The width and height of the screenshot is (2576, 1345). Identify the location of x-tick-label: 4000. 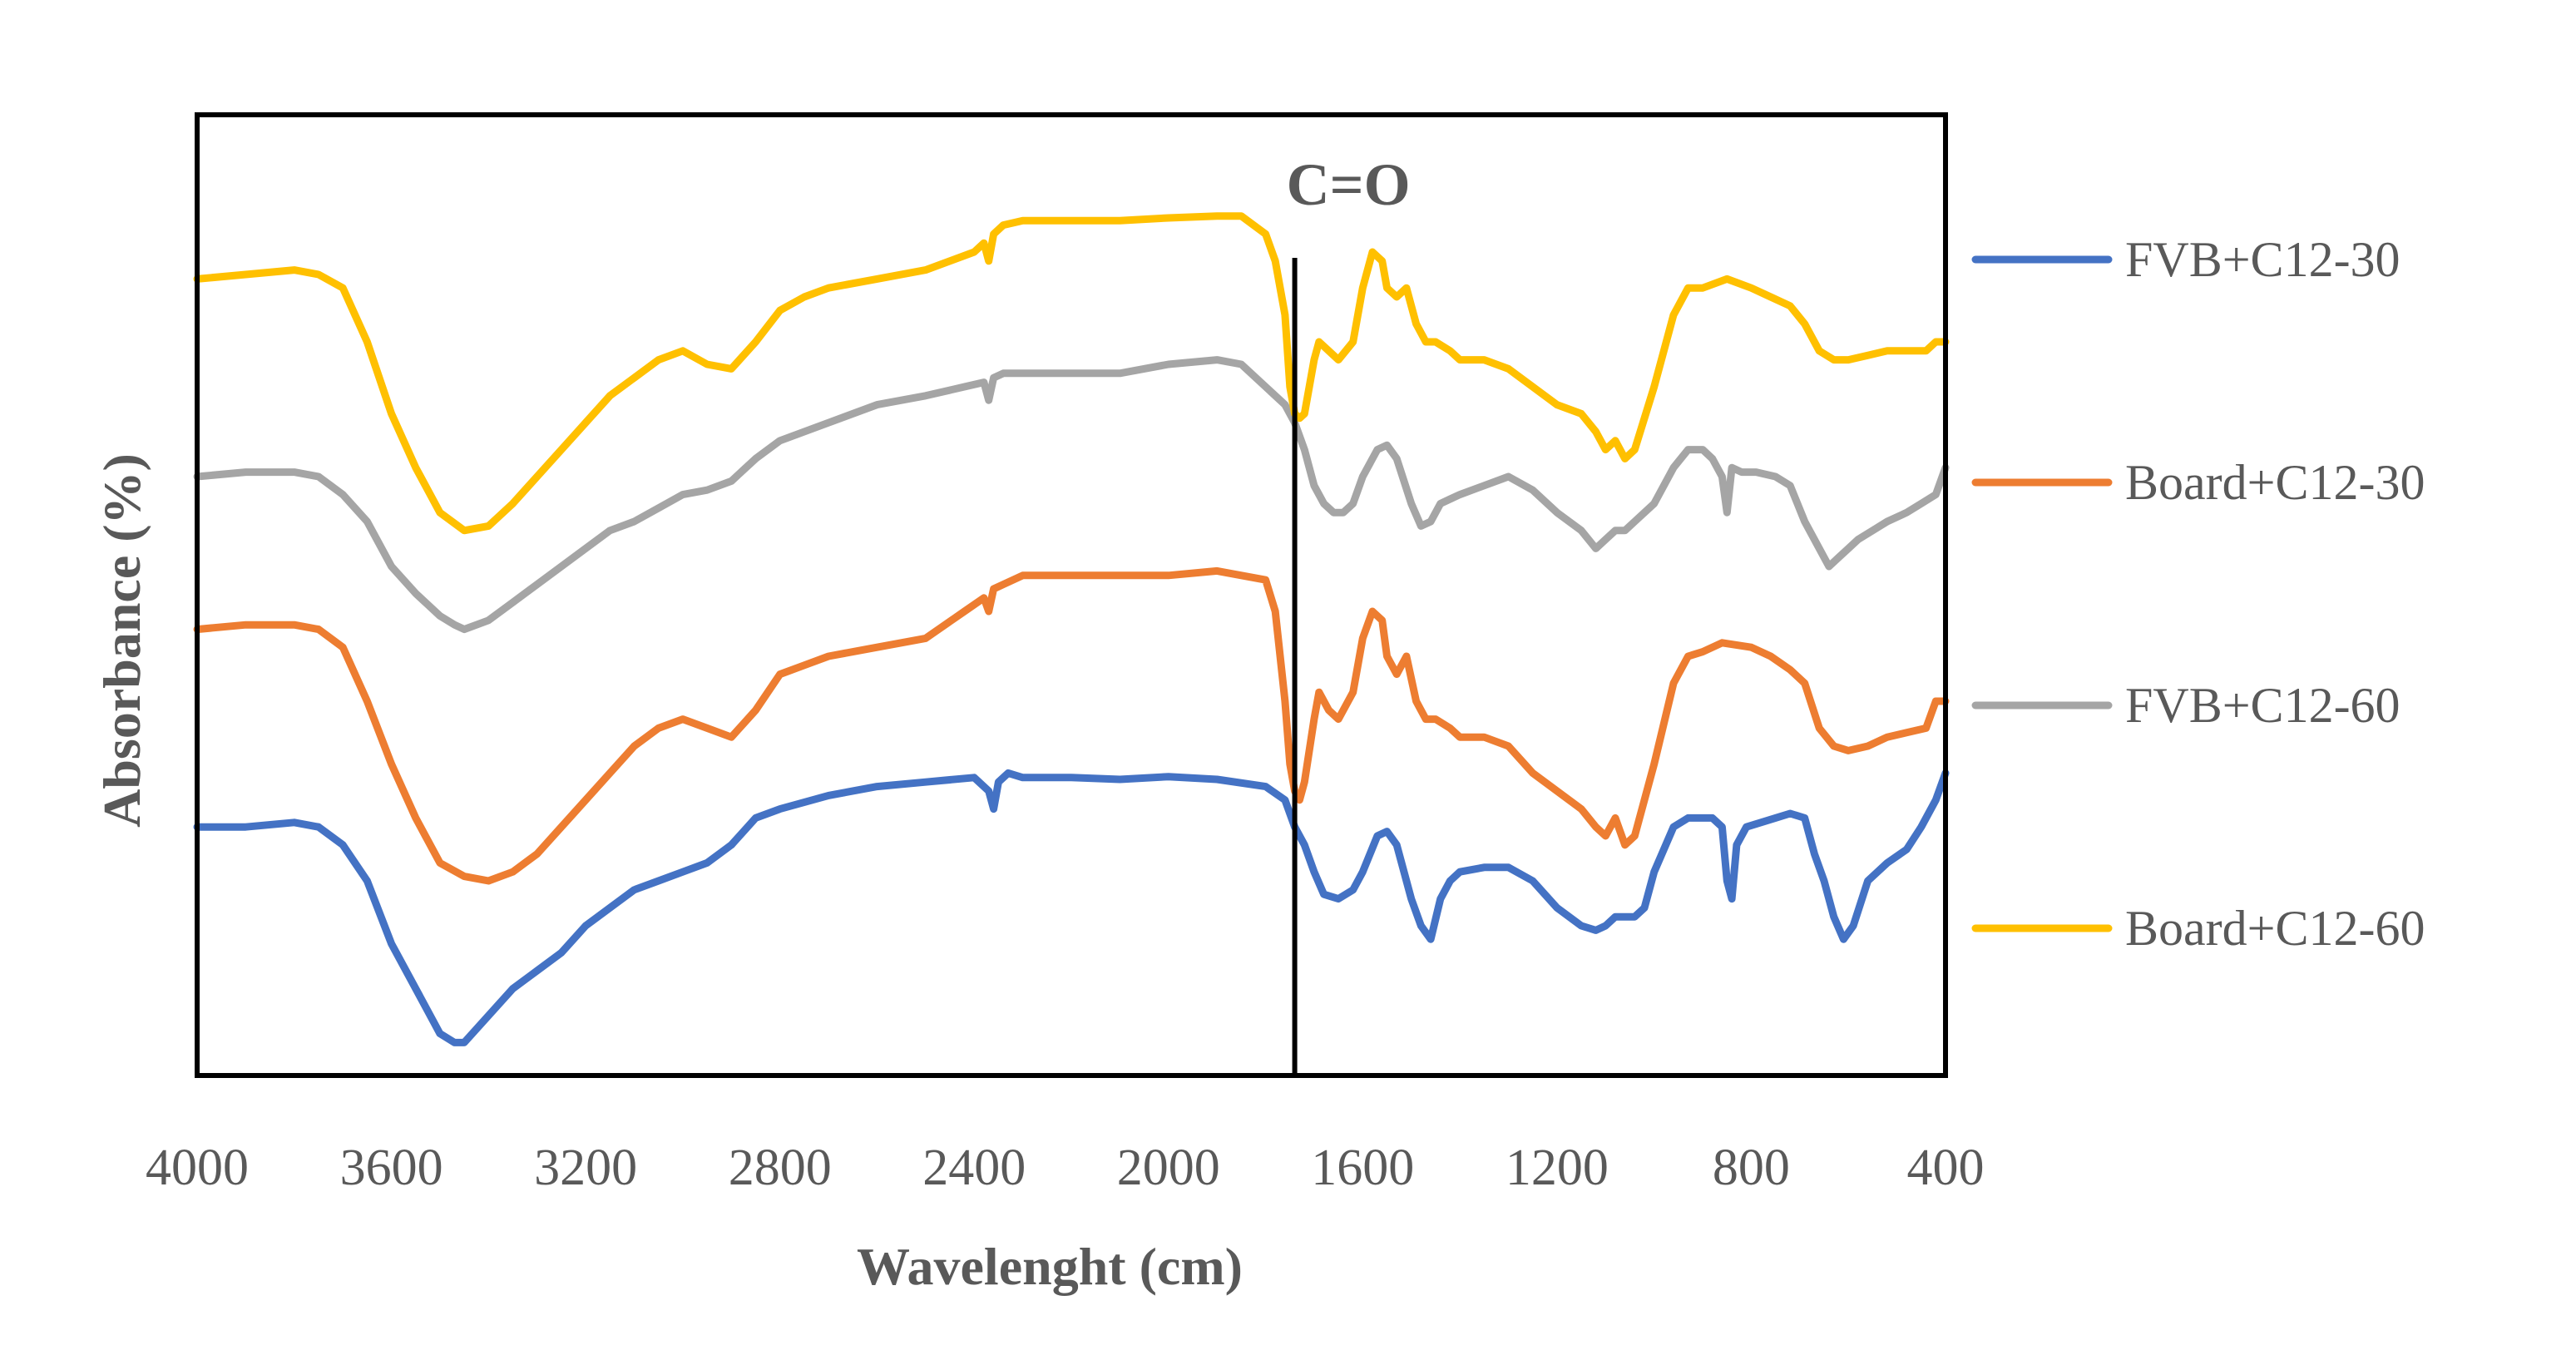
(197, 1168).